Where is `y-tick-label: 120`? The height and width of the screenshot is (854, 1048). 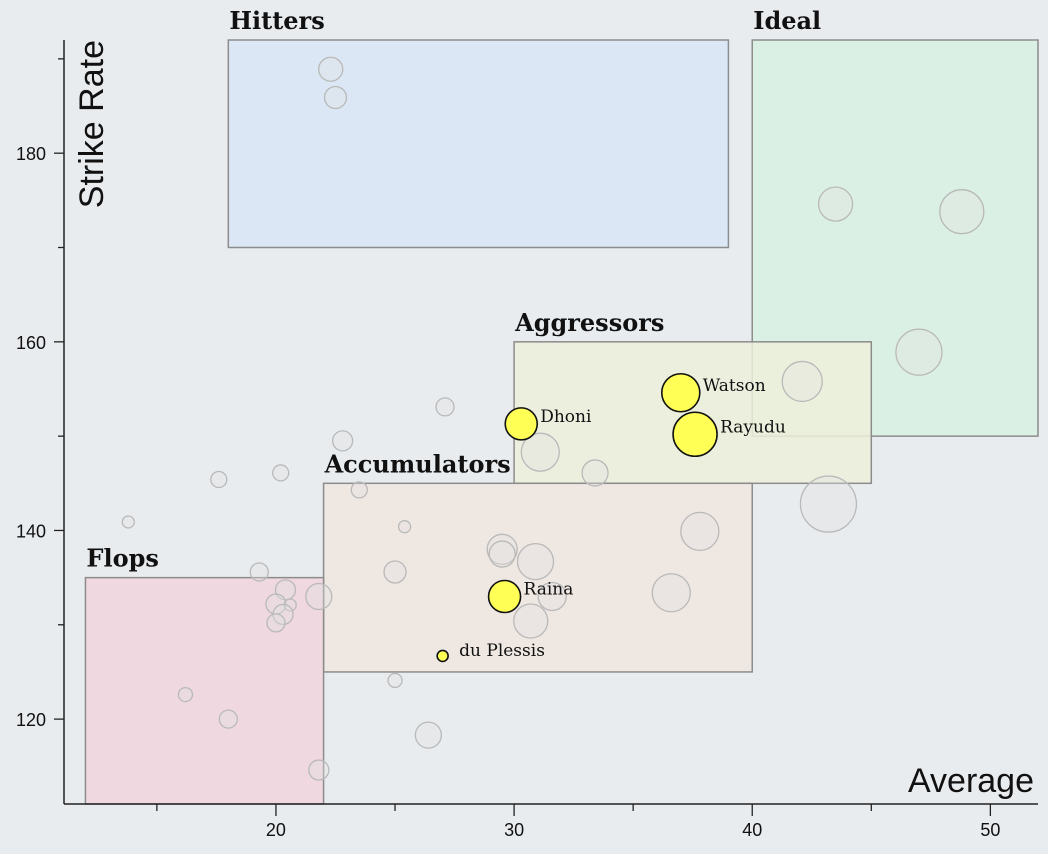 y-tick-label: 120 is located at coordinates (31, 720).